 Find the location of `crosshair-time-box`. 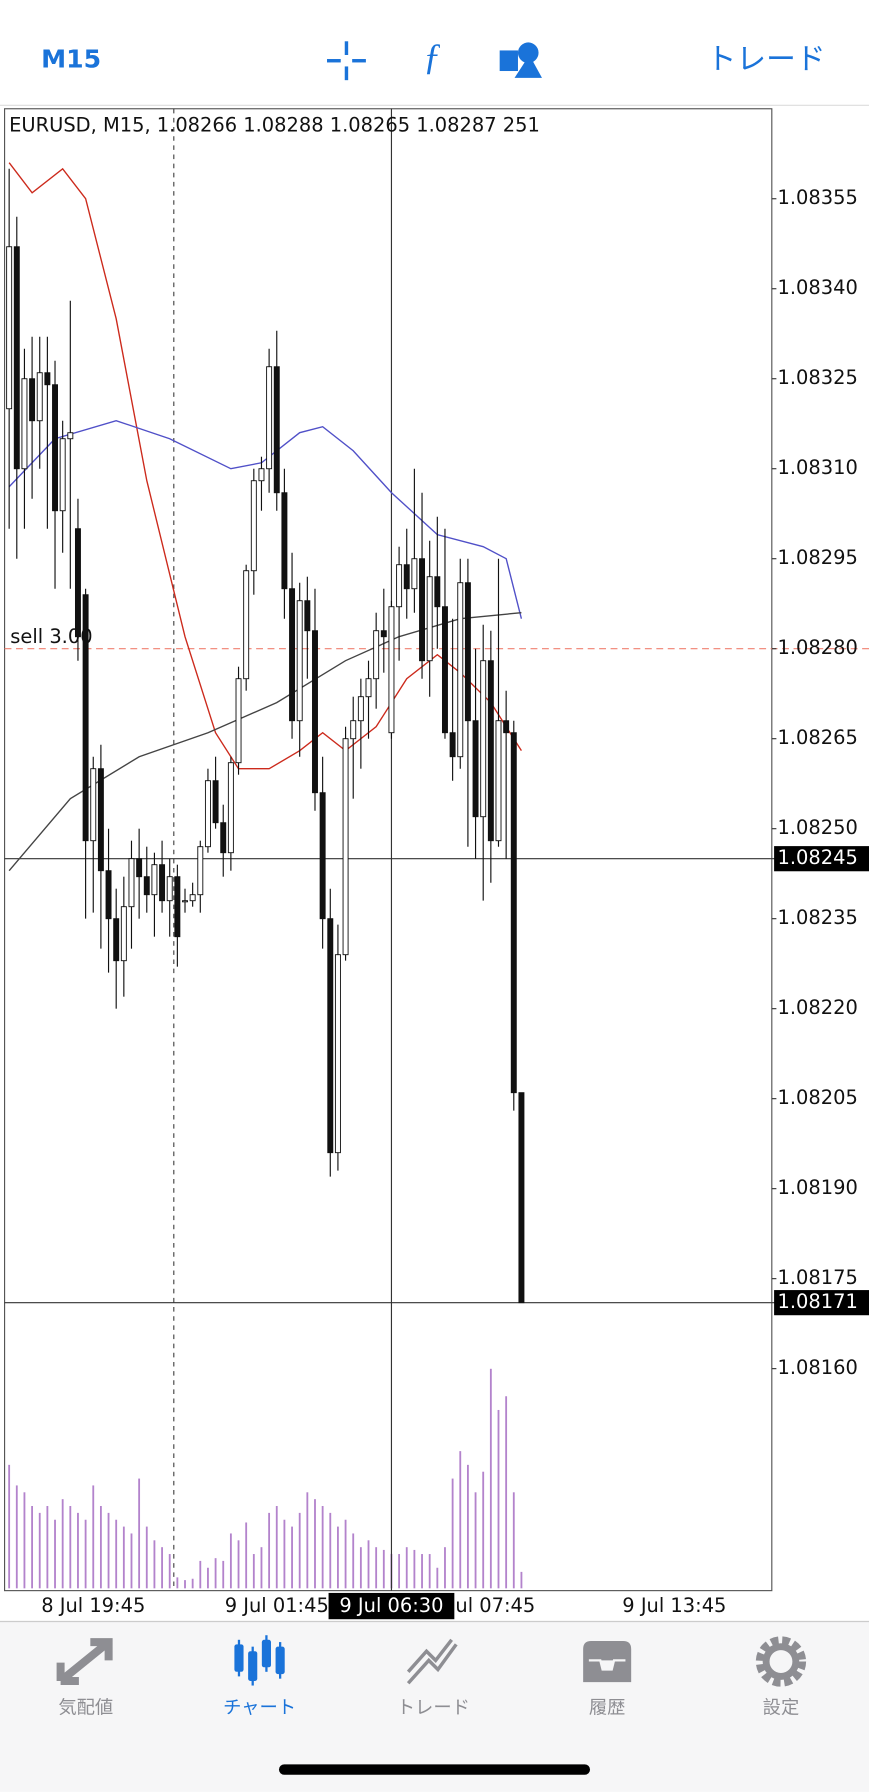

crosshair-time-box is located at coordinates (391, 1606).